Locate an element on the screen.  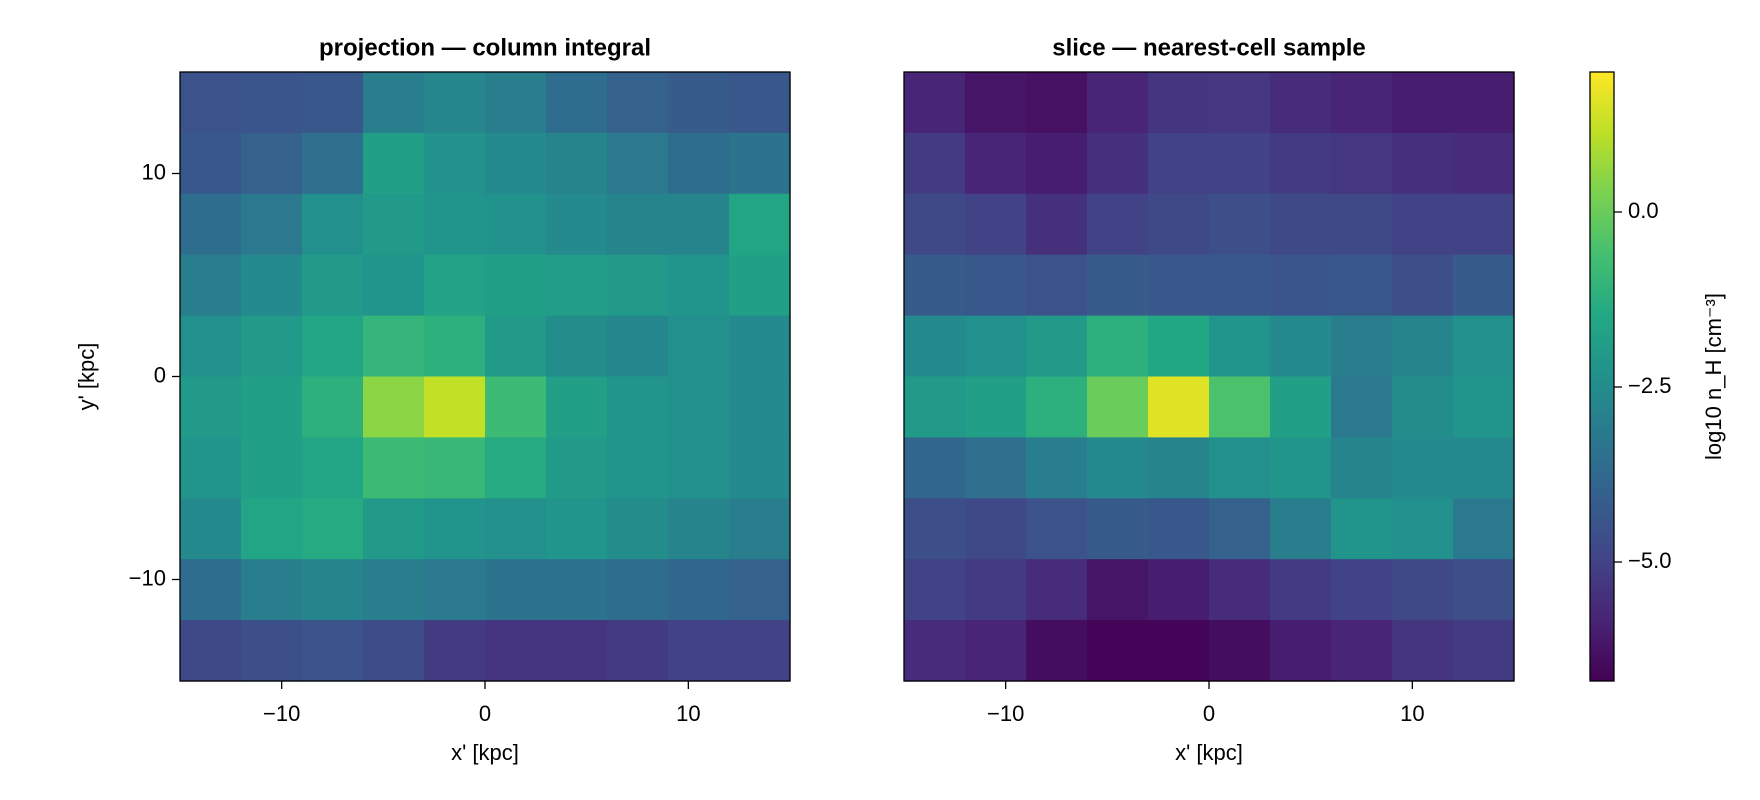
colorbar-tick-label: 0.0 is located at coordinates (1643, 210).